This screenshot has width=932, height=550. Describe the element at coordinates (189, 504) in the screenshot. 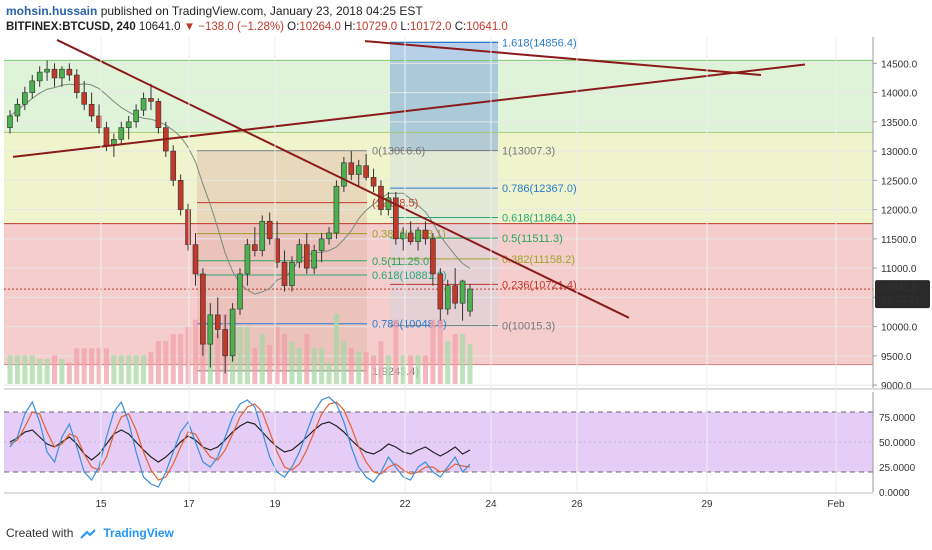

I see `time-tick-label: 17` at that location.